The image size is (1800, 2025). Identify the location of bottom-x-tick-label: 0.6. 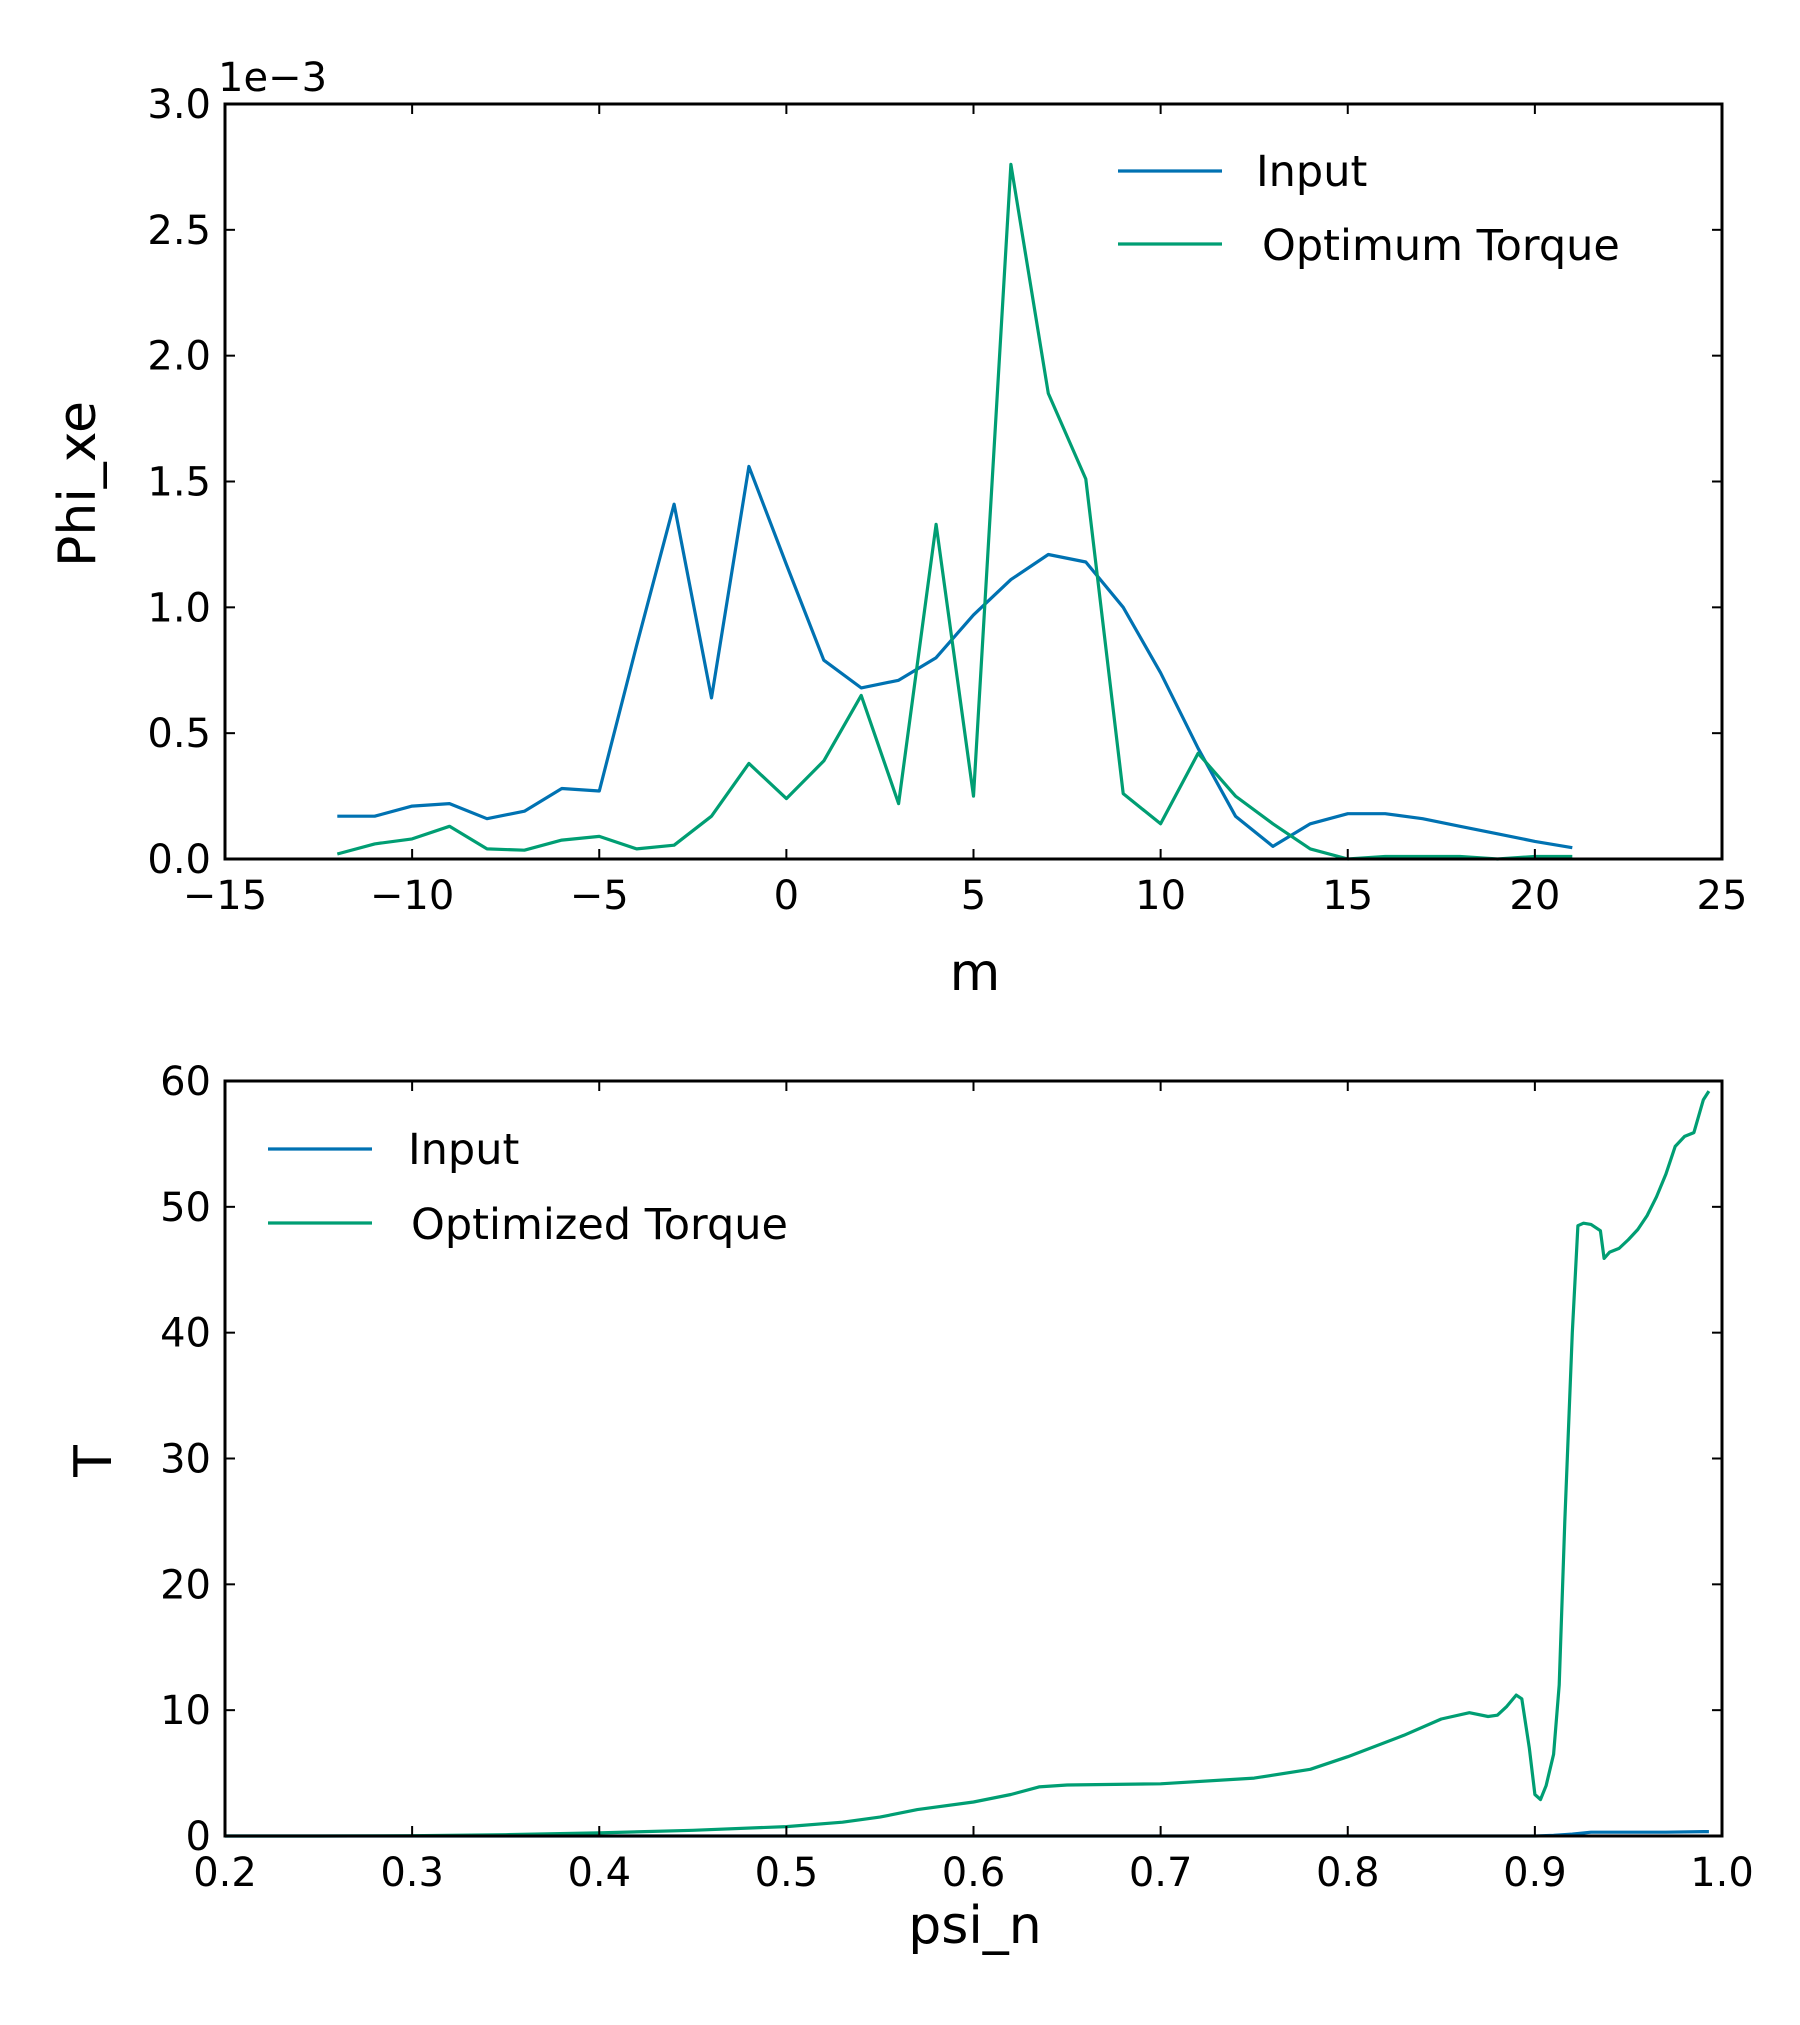
(974, 1873).